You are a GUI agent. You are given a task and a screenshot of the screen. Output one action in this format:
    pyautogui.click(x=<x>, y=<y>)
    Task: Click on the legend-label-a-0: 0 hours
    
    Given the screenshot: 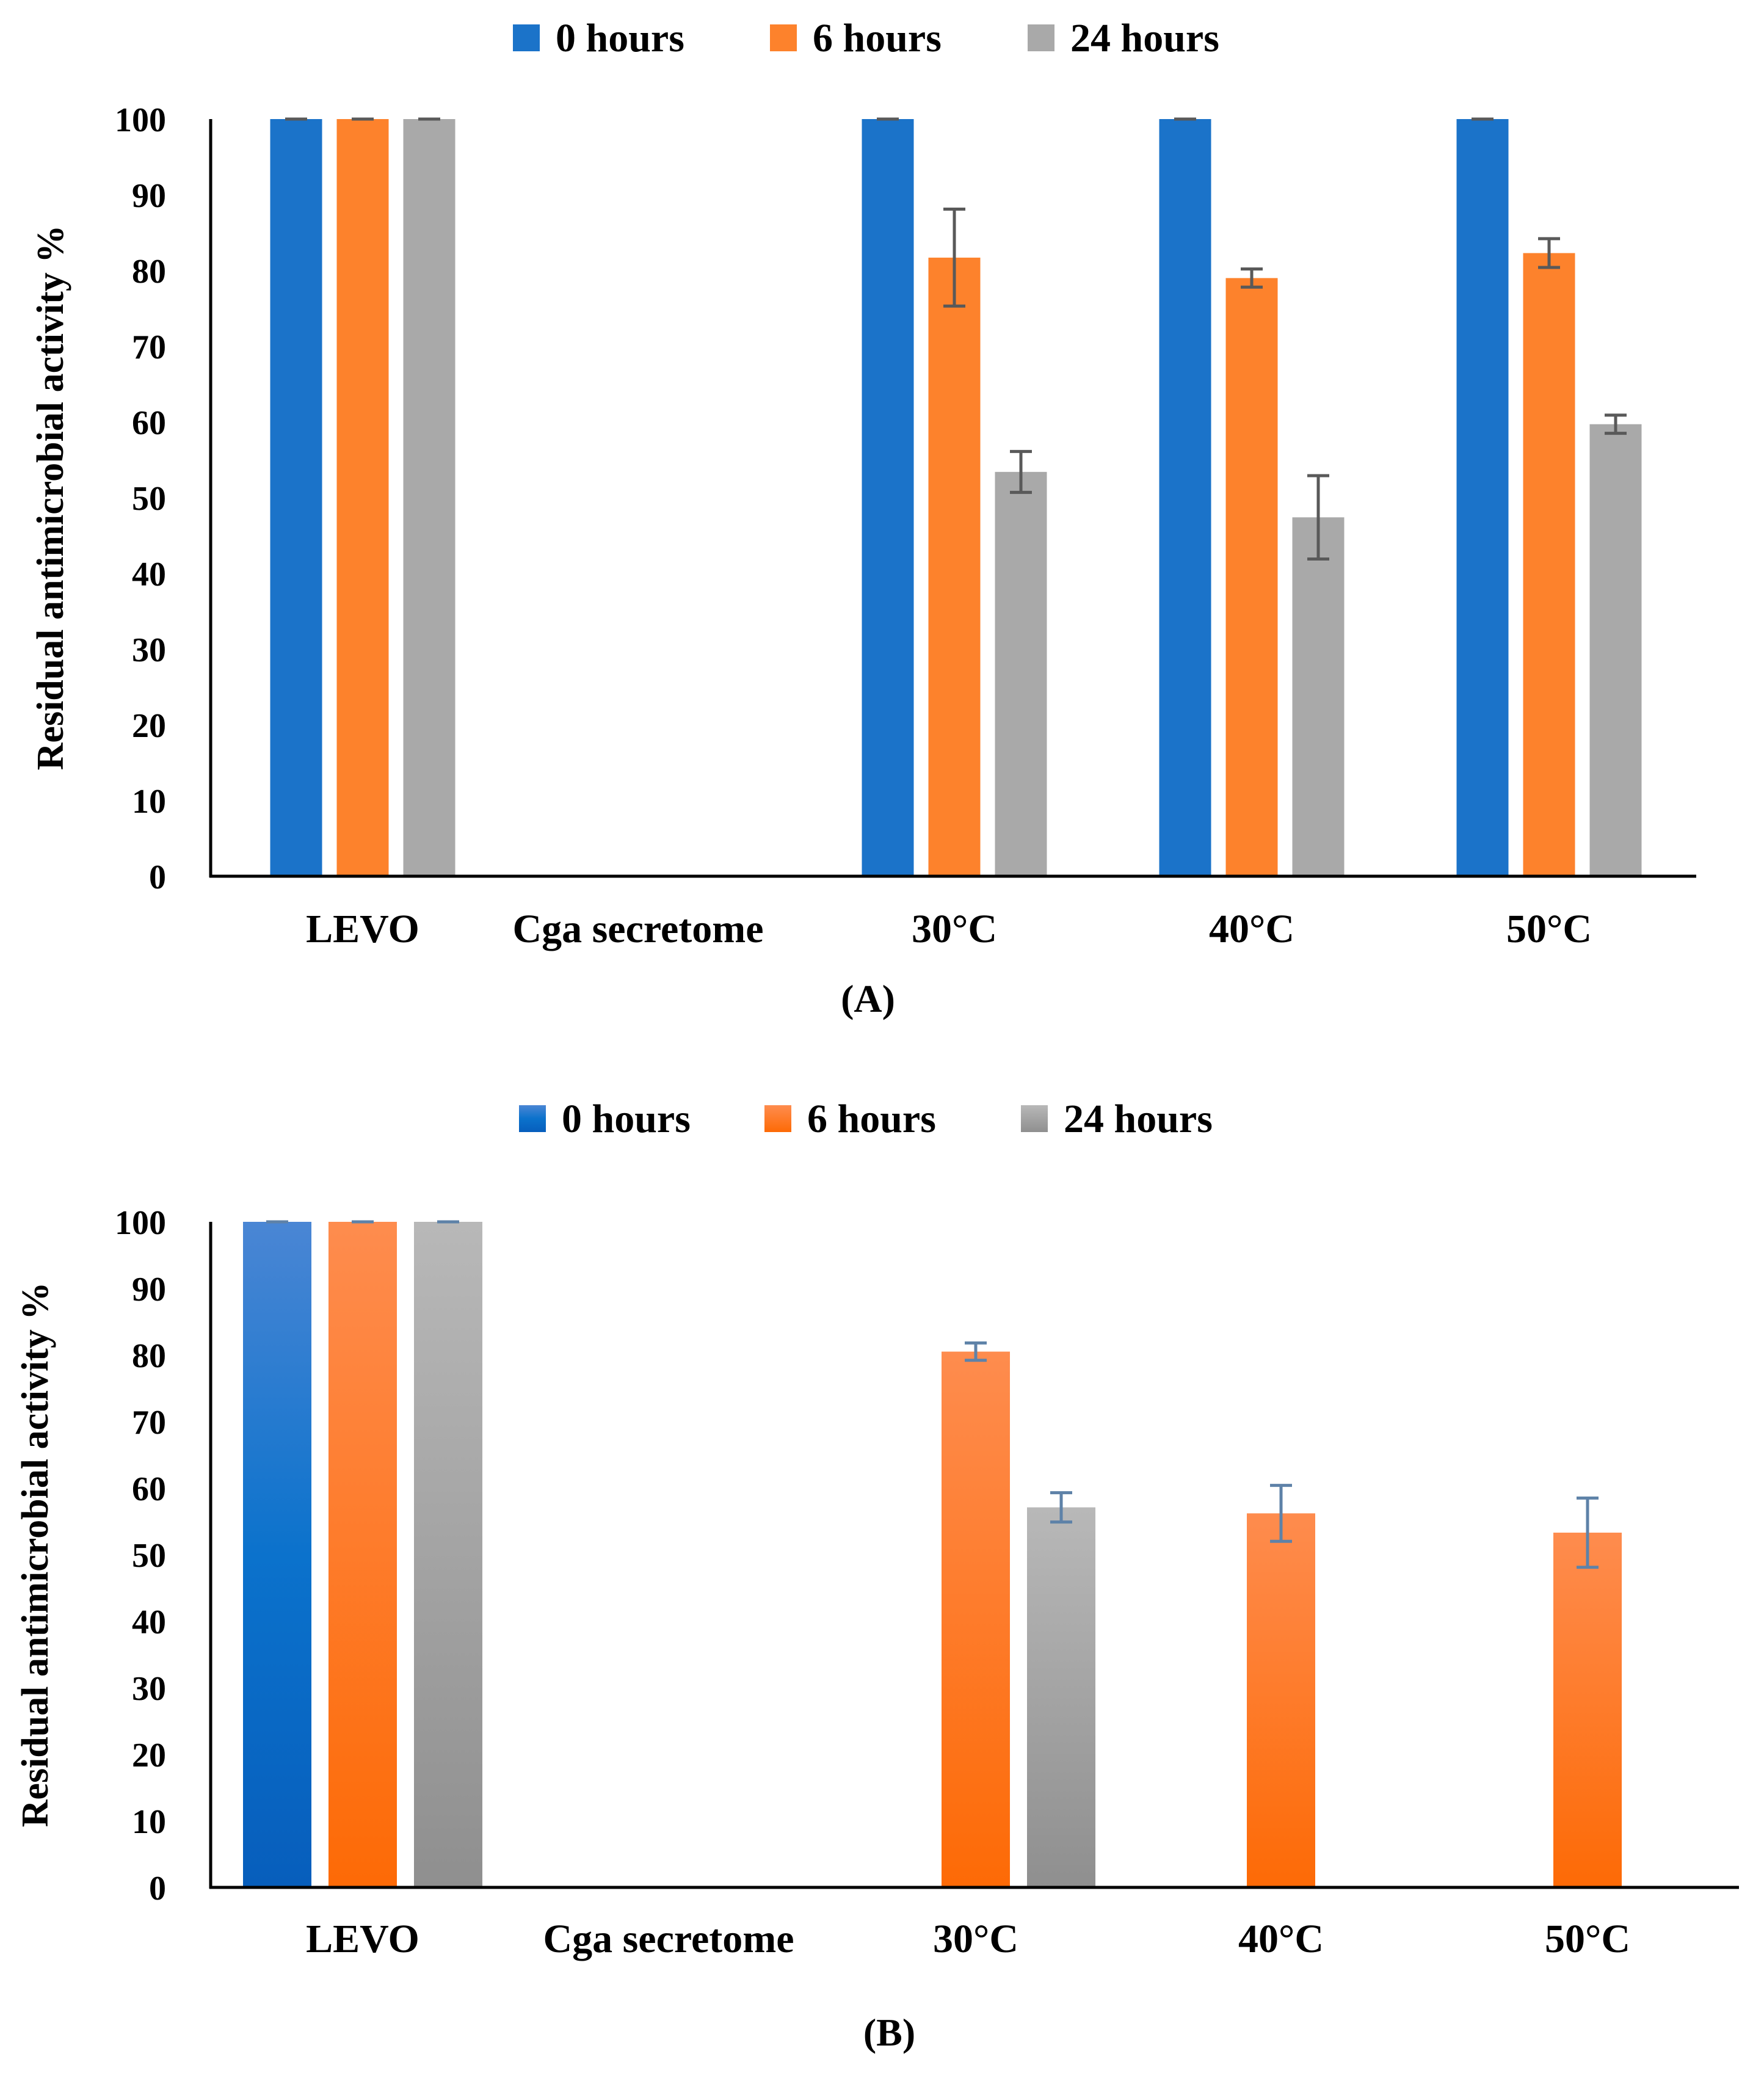 What is the action you would take?
    pyautogui.click(x=620, y=38)
    